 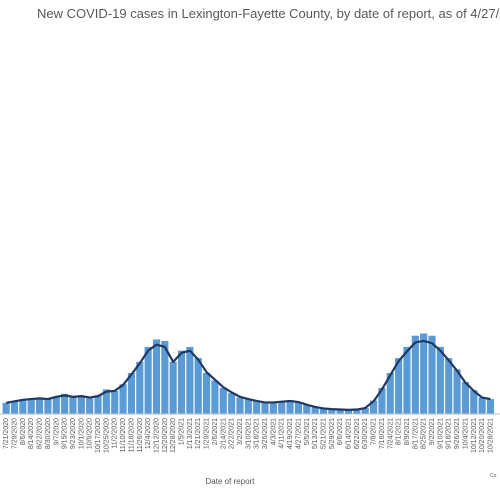 I want to click on x-tick-label: 5/29/2021, so click(x=332, y=433).